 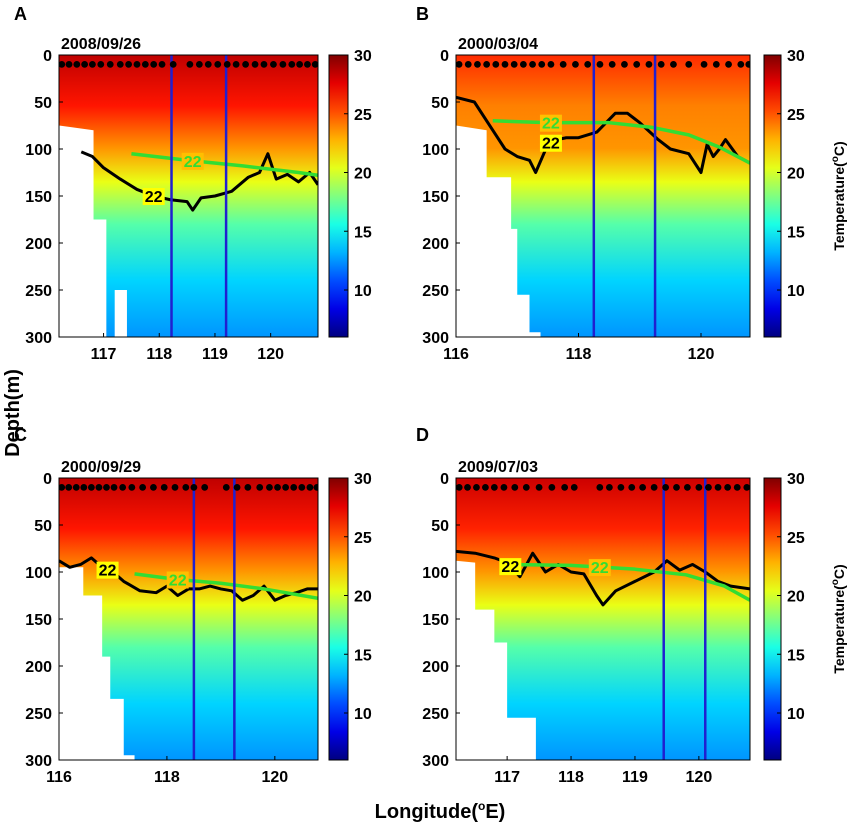 What do you see at coordinates (498, 44) in the screenshot?
I see `panel-date: 2000/03/04` at bounding box center [498, 44].